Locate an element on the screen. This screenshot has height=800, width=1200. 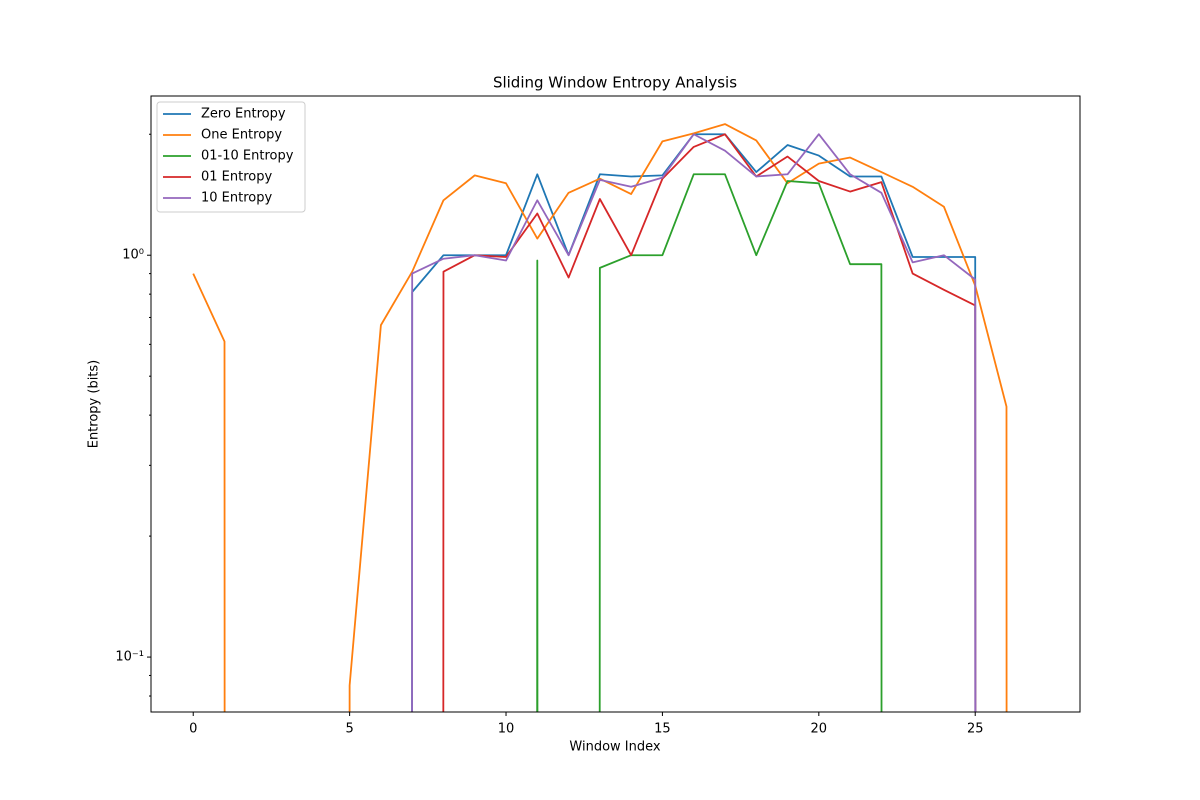
x-axis-label: Window Index is located at coordinates (614, 747).